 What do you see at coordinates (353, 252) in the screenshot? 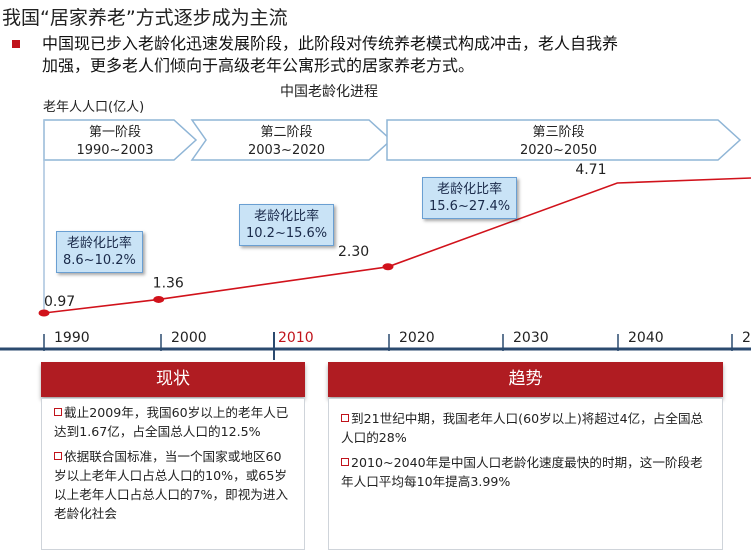
I see `data-label: 2.30` at bounding box center [353, 252].